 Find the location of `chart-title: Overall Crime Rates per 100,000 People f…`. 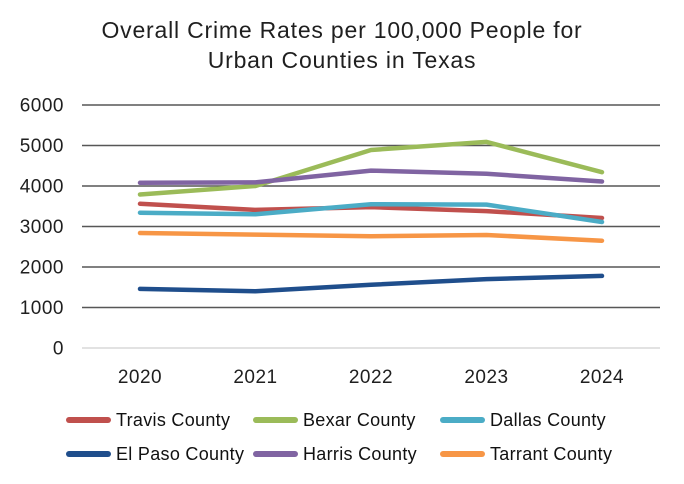

chart-title: Overall Crime Rates per 100,000 People f… is located at coordinates (342, 45).